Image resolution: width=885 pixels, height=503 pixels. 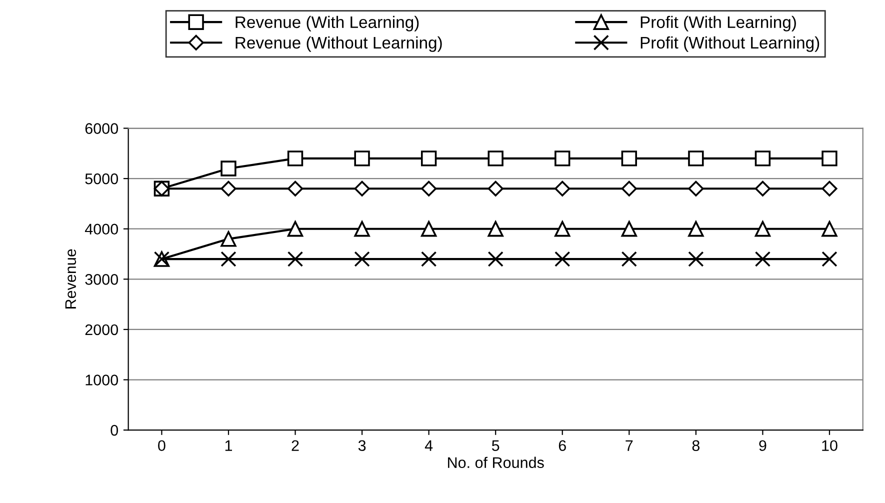 I want to click on x-tick-label: 1, so click(x=228, y=445).